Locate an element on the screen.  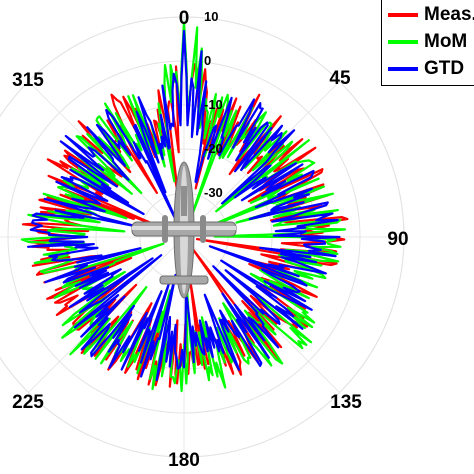
legend: Meas. MoM GTD is located at coordinates (427, 43).